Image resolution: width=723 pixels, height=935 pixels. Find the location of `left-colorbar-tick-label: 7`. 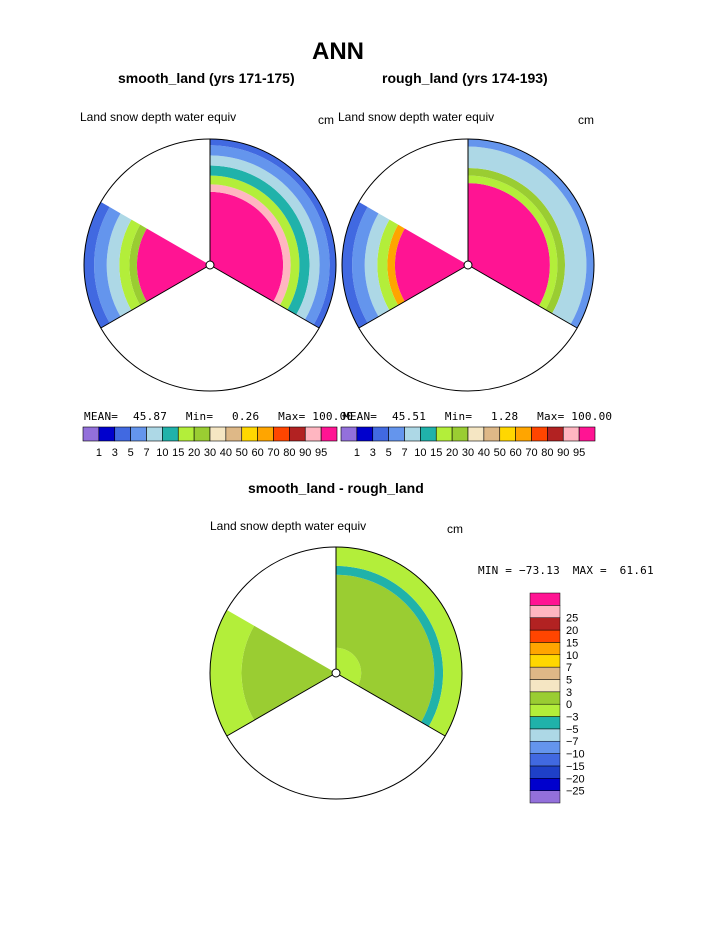

left-colorbar-tick-label: 7 is located at coordinates (146, 453).